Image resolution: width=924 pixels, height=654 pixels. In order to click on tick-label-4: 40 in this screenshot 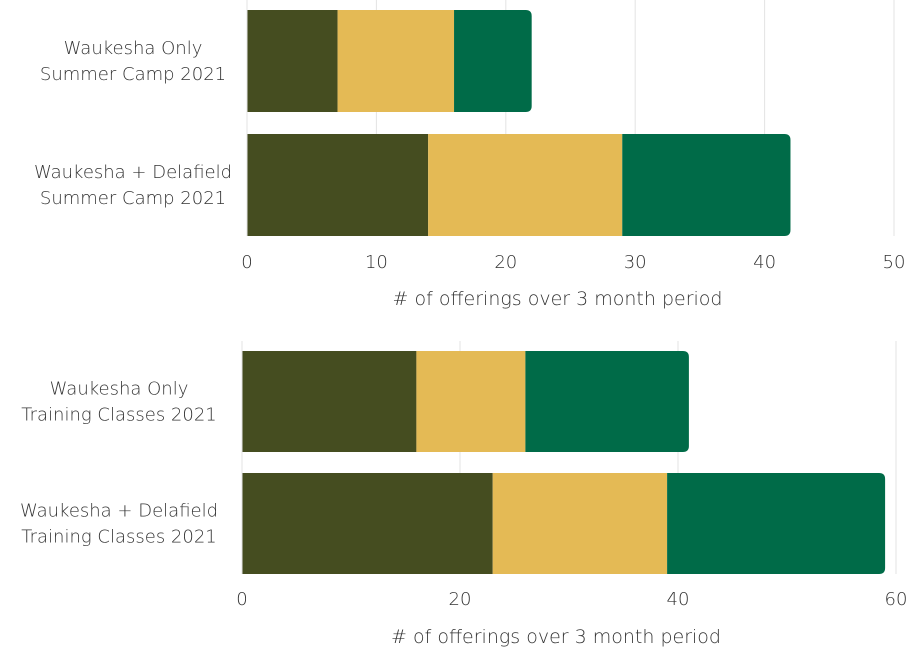, I will do `click(764, 262)`.